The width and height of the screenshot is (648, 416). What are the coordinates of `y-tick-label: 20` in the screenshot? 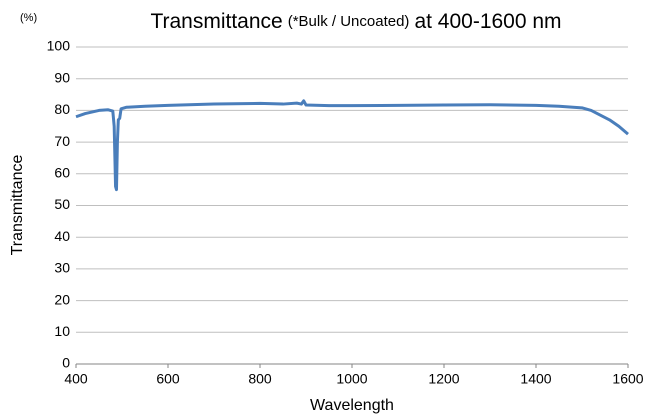 It's located at (62, 299).